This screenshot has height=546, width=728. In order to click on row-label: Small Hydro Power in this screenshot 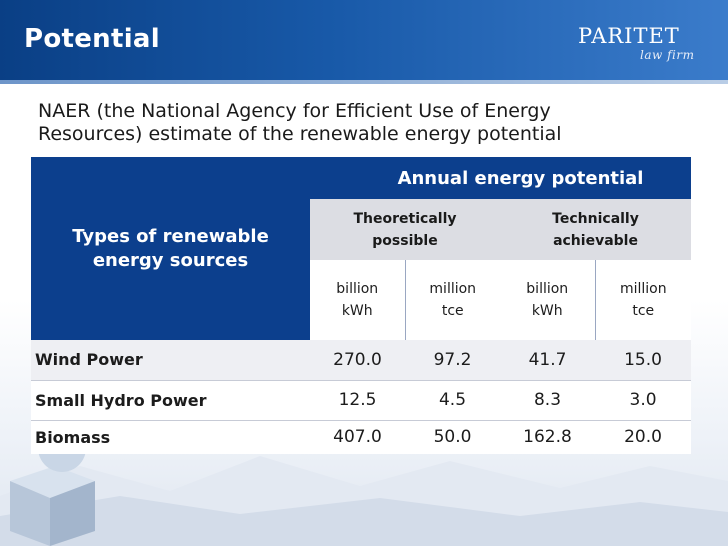, I will do `click(170, 399)`.